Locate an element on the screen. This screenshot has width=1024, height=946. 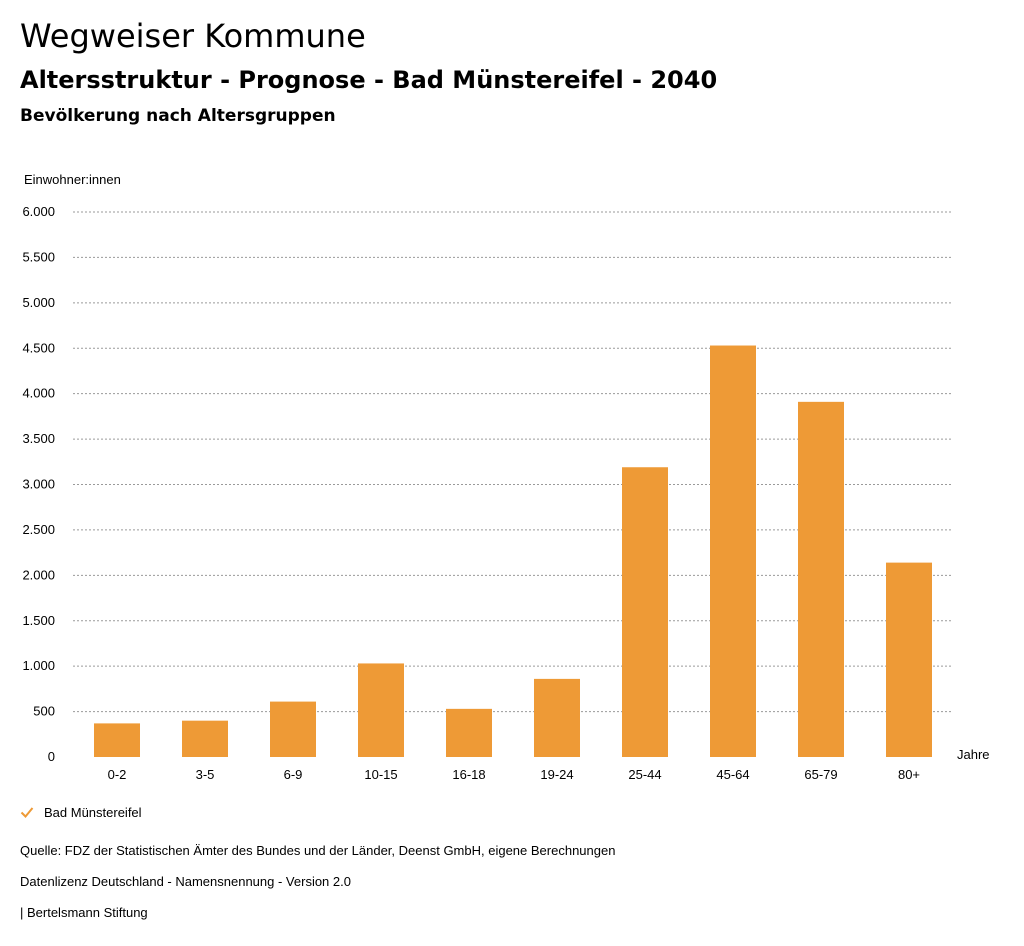
y-tick-label: 6.000 is located at coordinates (38, 211).